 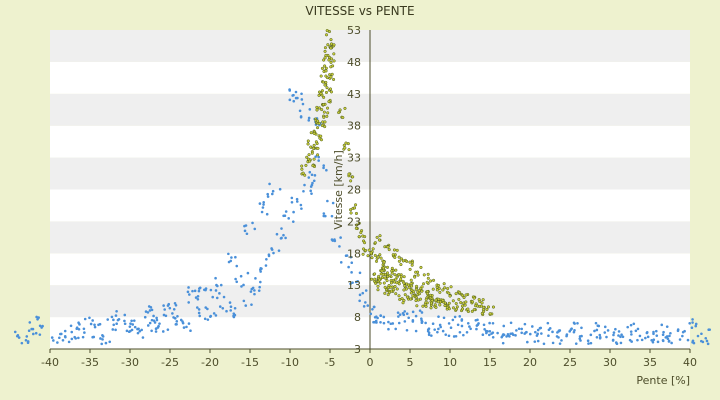 I want to click on x-tick-label: -5, so click(x=330, y=362).